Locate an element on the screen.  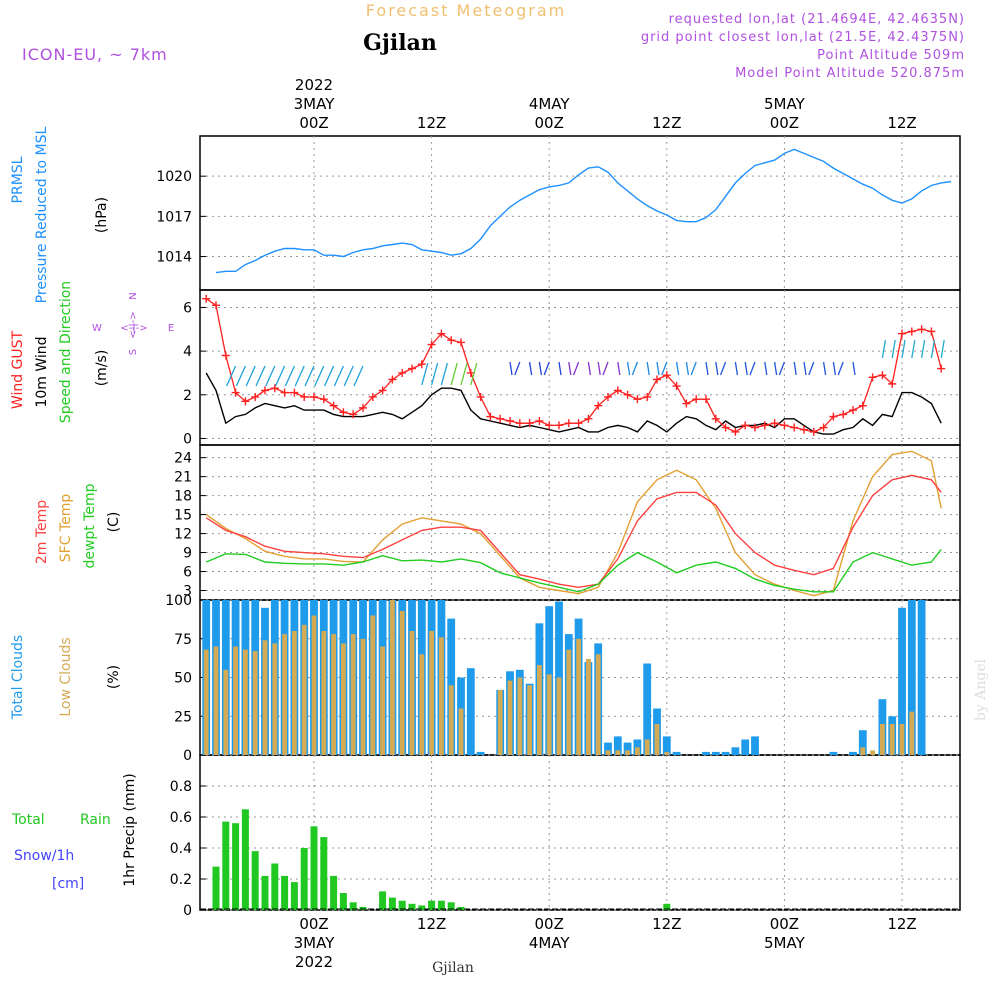
y-tick-label: 75 is located at coordinates (183, 640).